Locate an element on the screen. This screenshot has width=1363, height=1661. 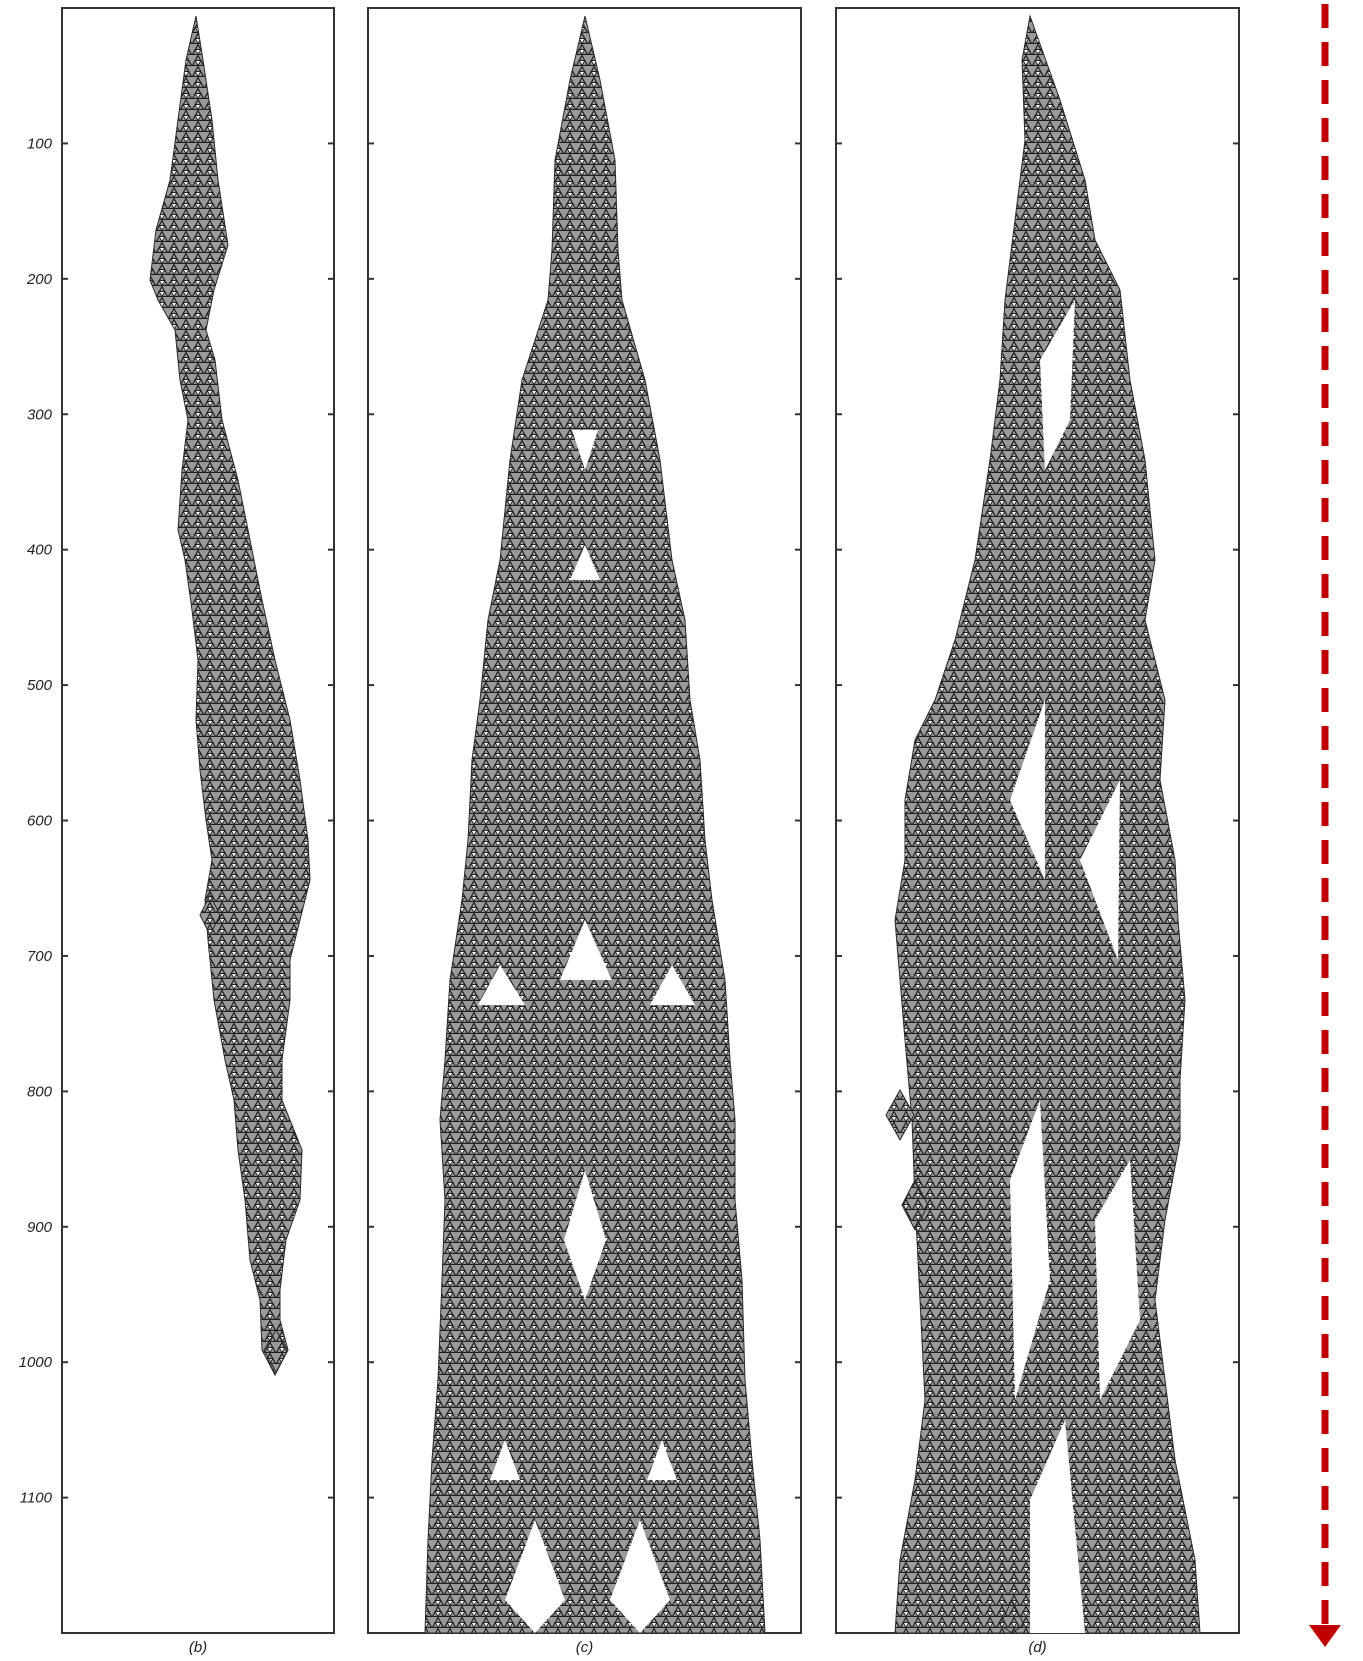
tick-label-1000: 1000 is located at coordinates (36, 1362).